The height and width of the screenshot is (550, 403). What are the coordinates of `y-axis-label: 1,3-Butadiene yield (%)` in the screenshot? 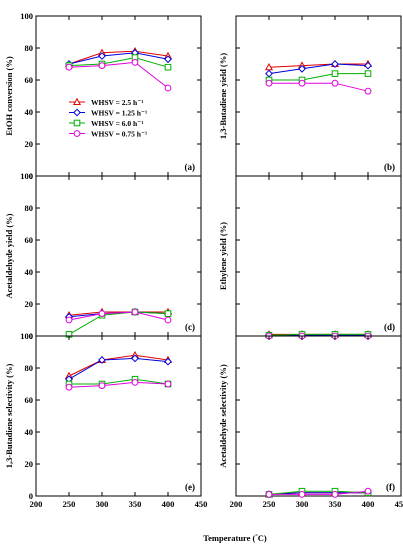 It's located at (223, 96).